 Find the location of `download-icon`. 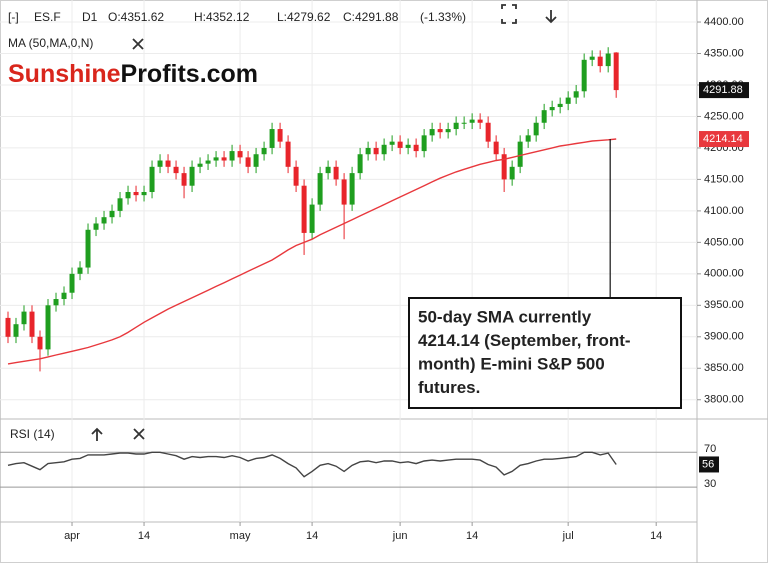

download-icon is located at coordinates (551, 17).